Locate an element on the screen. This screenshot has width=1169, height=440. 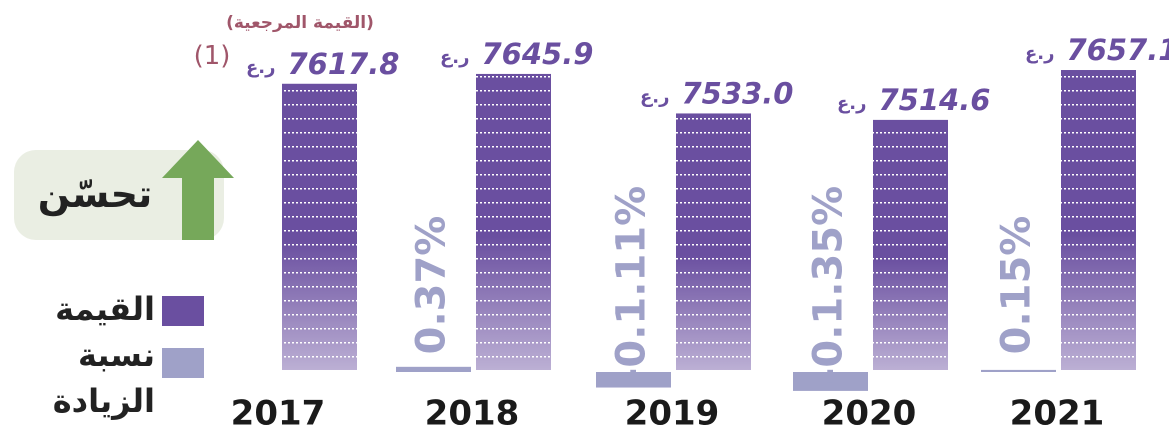
legend-label: القيمة is located at coordinates (105, 309).